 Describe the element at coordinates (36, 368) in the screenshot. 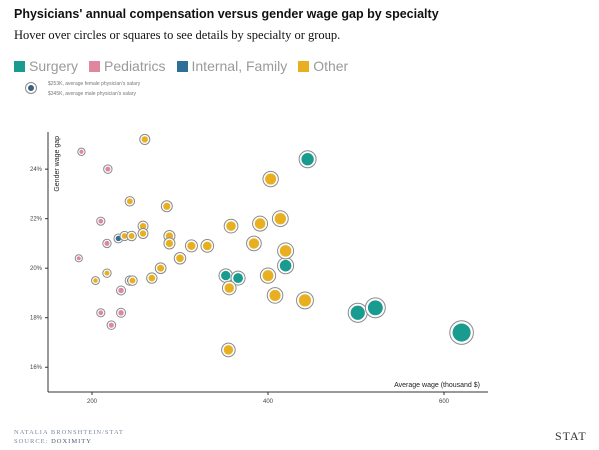

I see `y-tick-label: 16%` at that location.